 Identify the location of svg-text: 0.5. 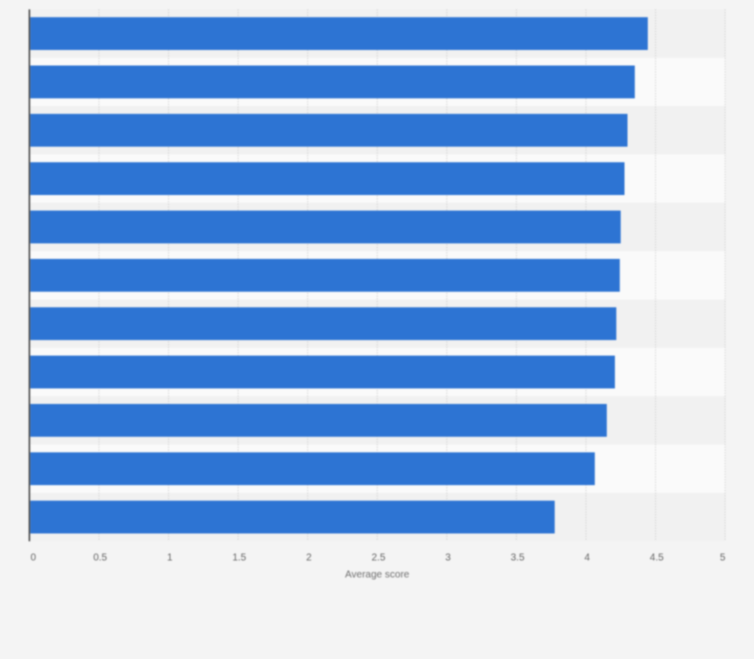
(100, 557).